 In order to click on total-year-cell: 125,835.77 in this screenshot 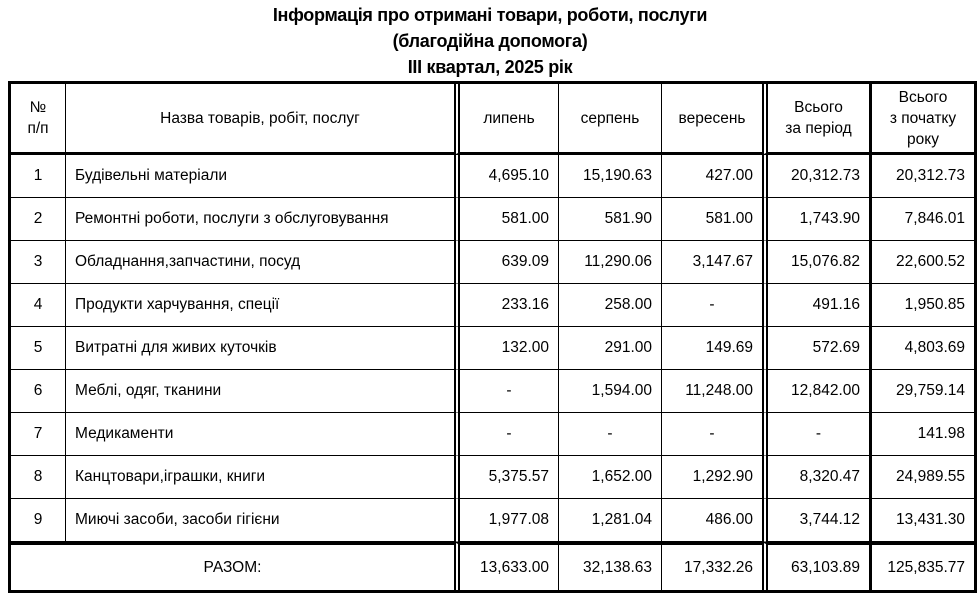, I will do `click(921, 566)`.